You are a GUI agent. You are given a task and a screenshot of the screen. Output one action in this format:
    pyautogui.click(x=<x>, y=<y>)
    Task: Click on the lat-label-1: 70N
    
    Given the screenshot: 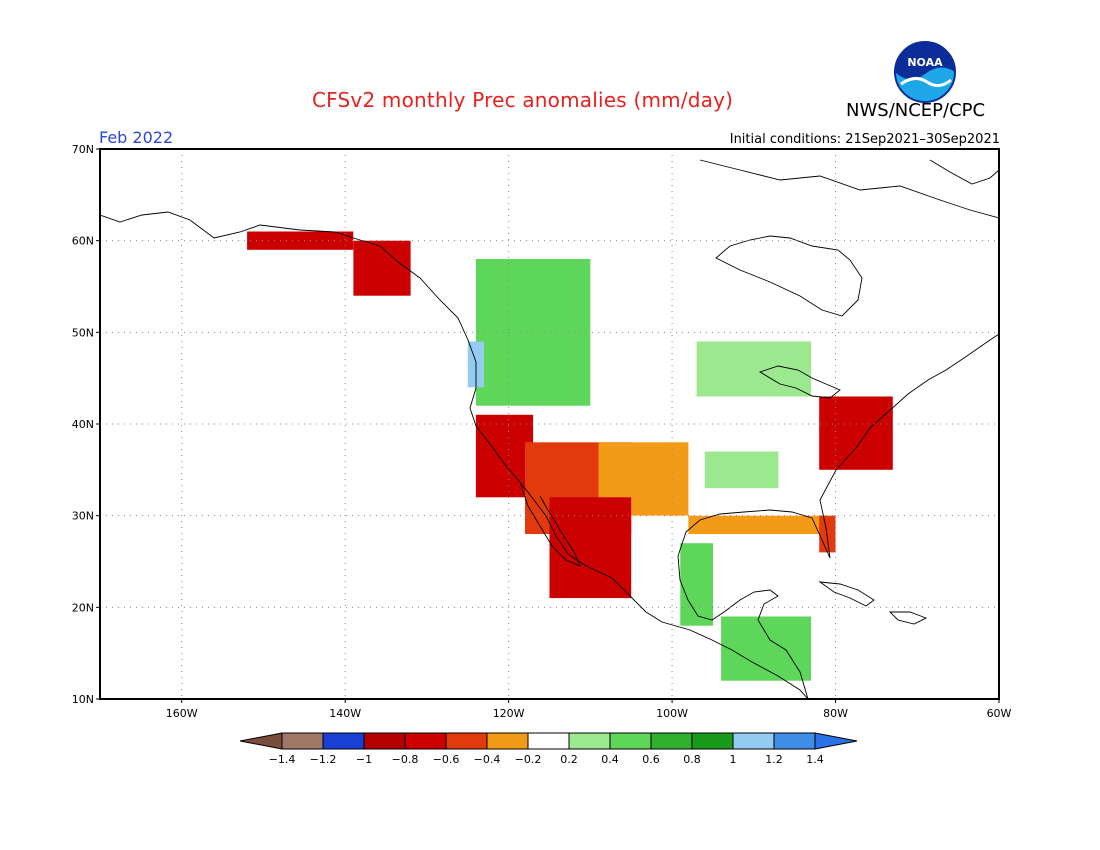 What is the action you would take?
    pyautogui.click(x=83, y=149)
    